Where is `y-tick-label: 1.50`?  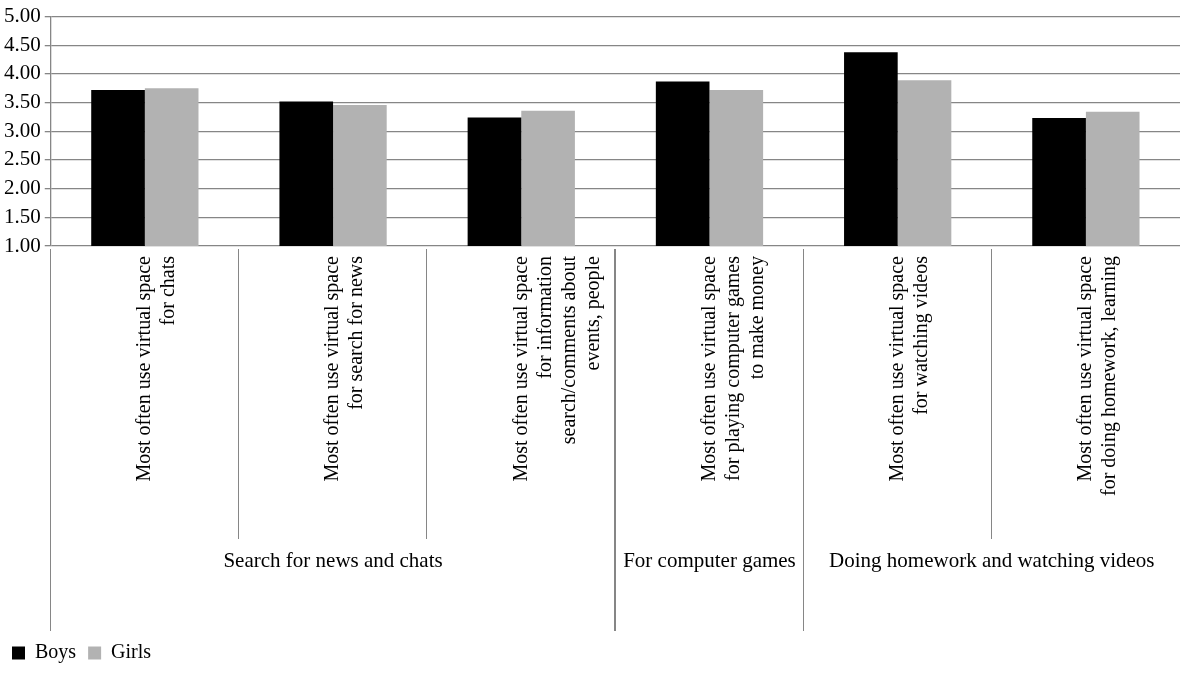
y-tick-label: 1.50 is located at coordinates (22, 215).